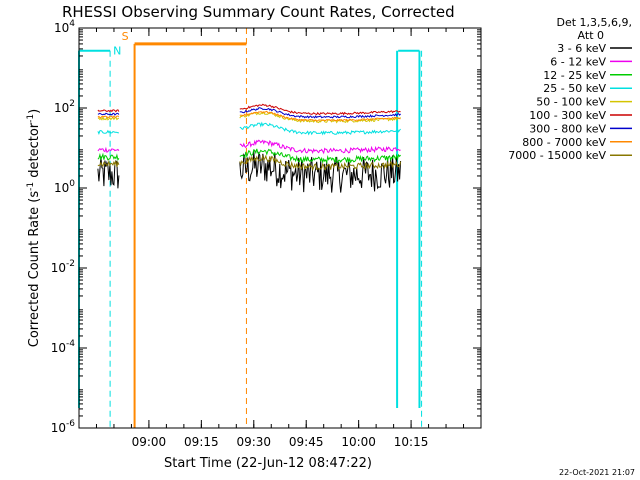 This screenshot has height=480, width=640. Describe the element at coordinates (253, 442) in the screenshot. I see `x-tick-label: 09:30` at that location.